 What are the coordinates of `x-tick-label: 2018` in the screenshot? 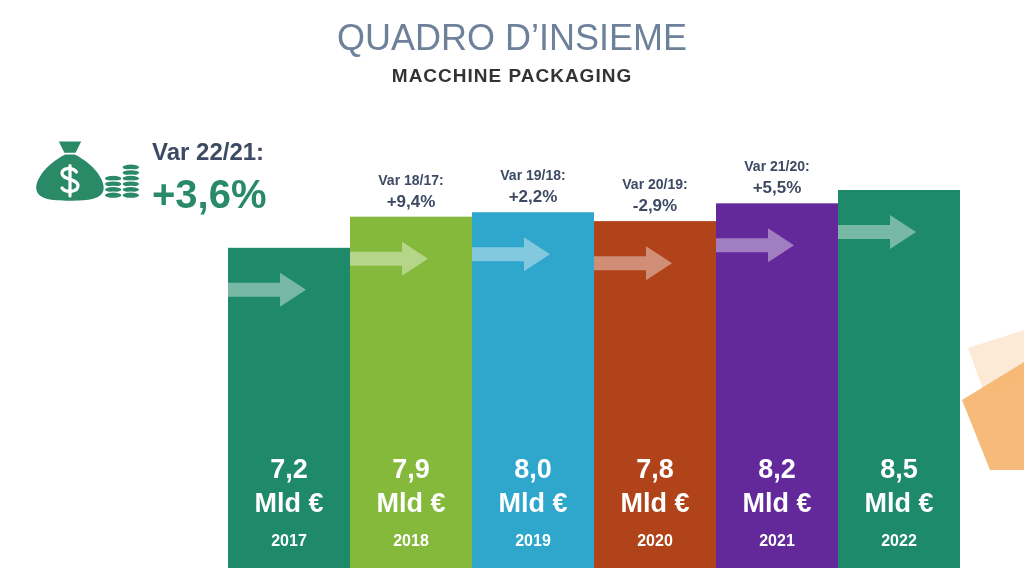 It's located at (411, 540).